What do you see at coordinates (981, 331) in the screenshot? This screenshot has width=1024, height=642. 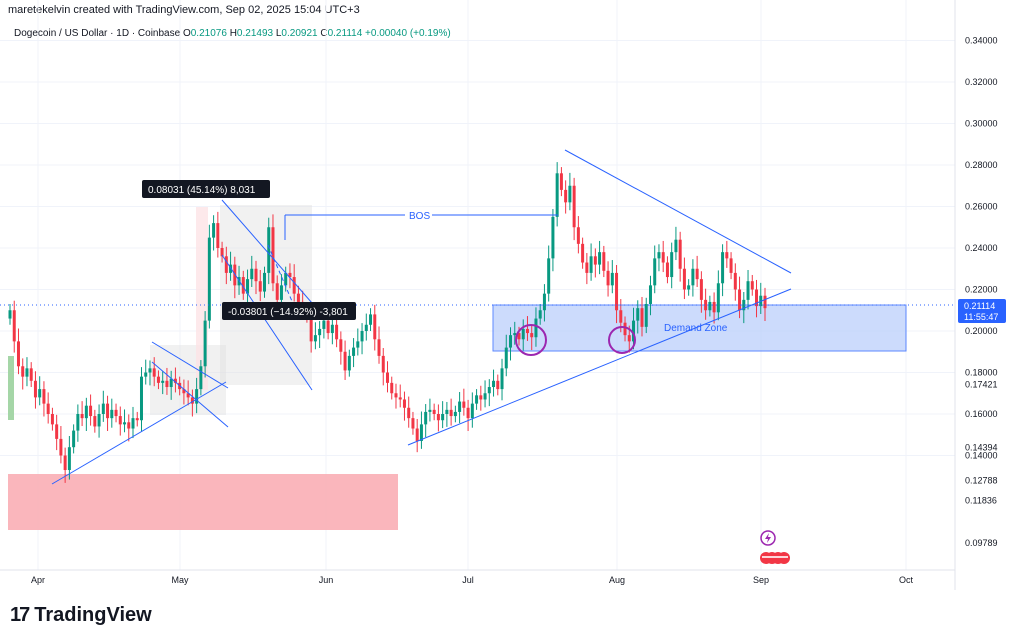 I see `price-tick-label: 0.20000` at bounding box center [981, 331].